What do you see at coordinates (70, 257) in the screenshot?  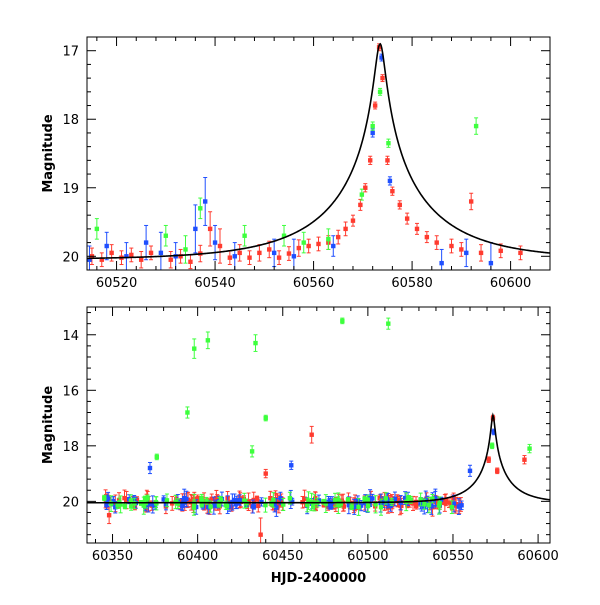 I see `y-tick-label: 20` at bounding box center [70, 257].